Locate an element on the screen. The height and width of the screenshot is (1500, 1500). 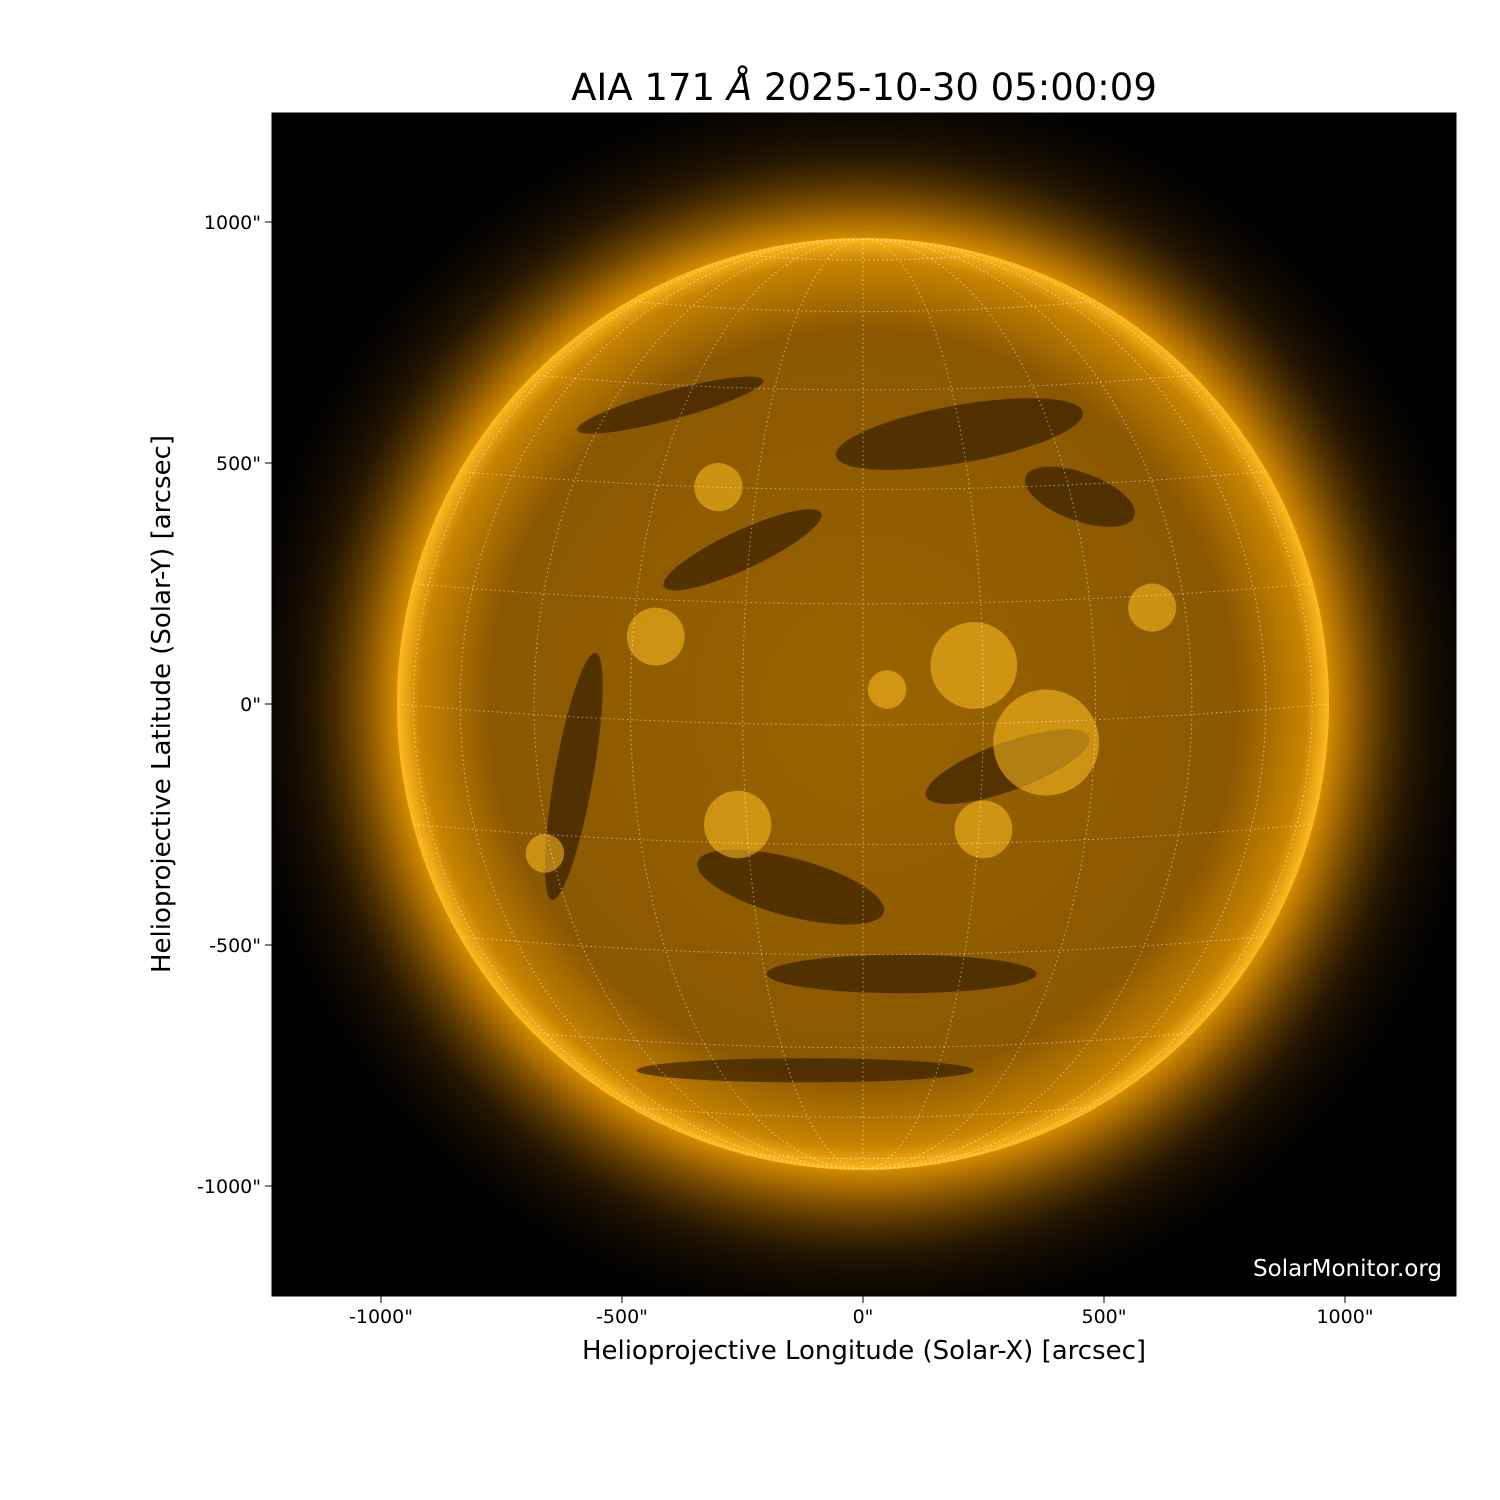
y-tick-label: -500" is located at coordinates (235, 946).